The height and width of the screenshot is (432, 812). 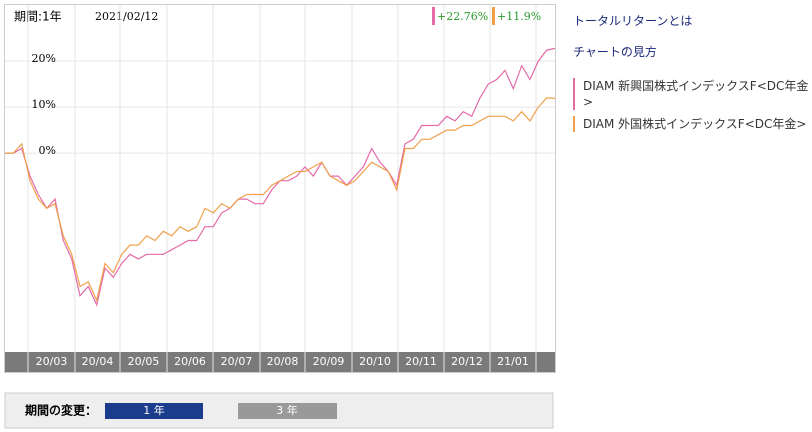 I want to click on legend-entry: DIAM 新興国株式インデックスF<DC年金>, so click(x=691, y=94).